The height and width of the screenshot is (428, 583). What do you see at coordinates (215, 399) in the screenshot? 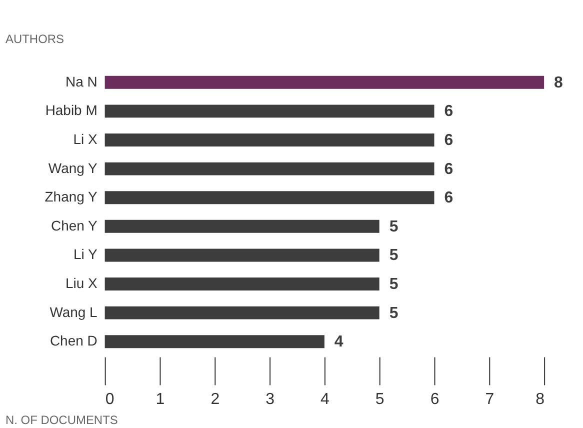
I see `x-tick-label: 2` at bounding box center [215, 399].